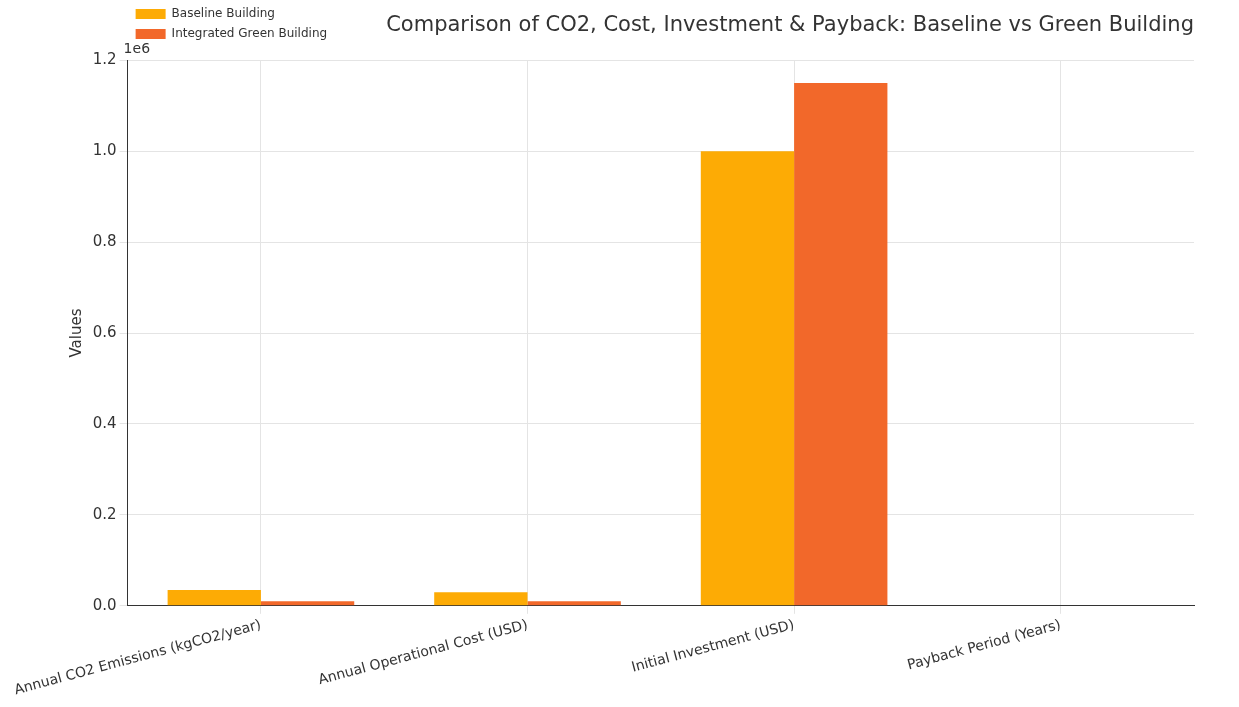 Image resolution: width=1239 pixels, height=707 pixels. What do you see at coordinates (104, 331) in the screenshot?
I see `y-tick-label: 0.6` at bounding box center [104, 331].